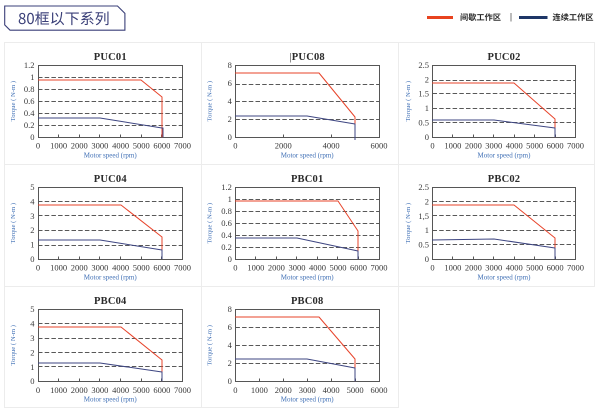 This screenshot has height=413, width=600. I want to click on svg-text: |PUC08, so click(306, 57).